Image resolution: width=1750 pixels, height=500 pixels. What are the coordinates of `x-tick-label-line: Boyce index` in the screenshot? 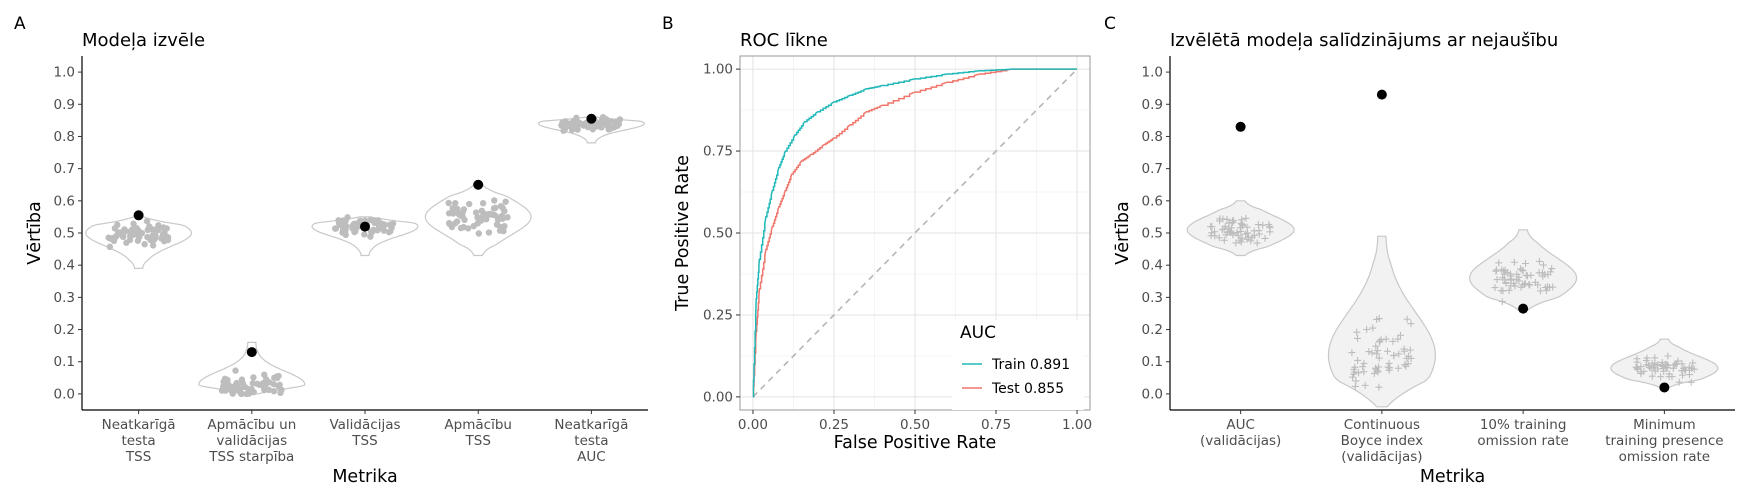 It's located at (1382, 441).